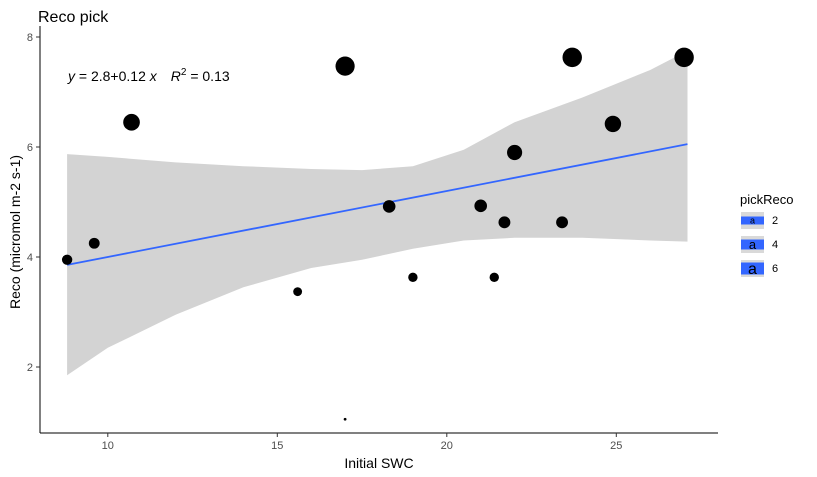  What do you see at coordinates (775, 269) in the screenshot?
I see `legend-label: 6` at bounding box center [775, 269].